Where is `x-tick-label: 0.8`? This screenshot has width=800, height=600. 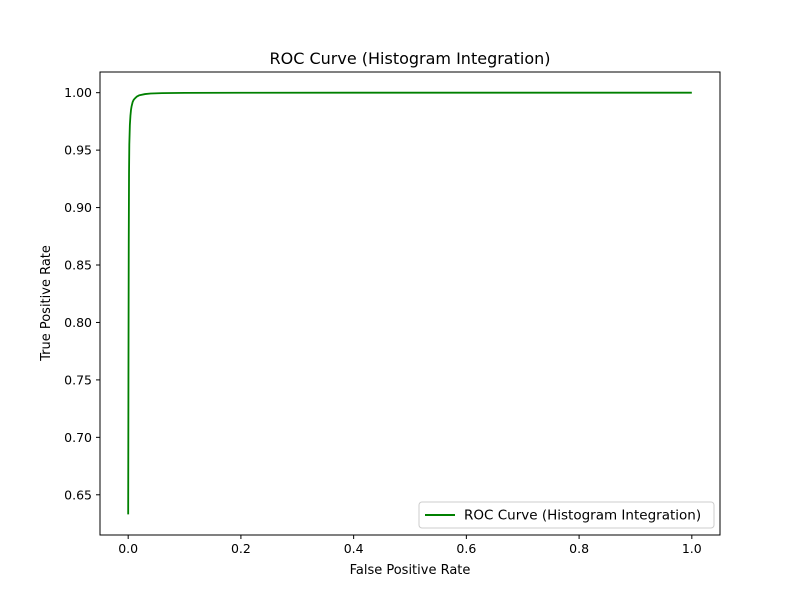
x-tick-label: 0.8 is located at coordinates (579, 548).